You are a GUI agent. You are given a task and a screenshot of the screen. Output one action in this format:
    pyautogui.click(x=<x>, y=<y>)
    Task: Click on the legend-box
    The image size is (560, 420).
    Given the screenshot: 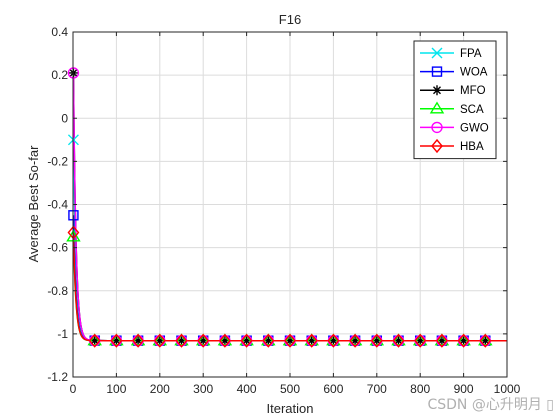 What is the action you would take?
    pyautogui.click(x=455, y=100)
    